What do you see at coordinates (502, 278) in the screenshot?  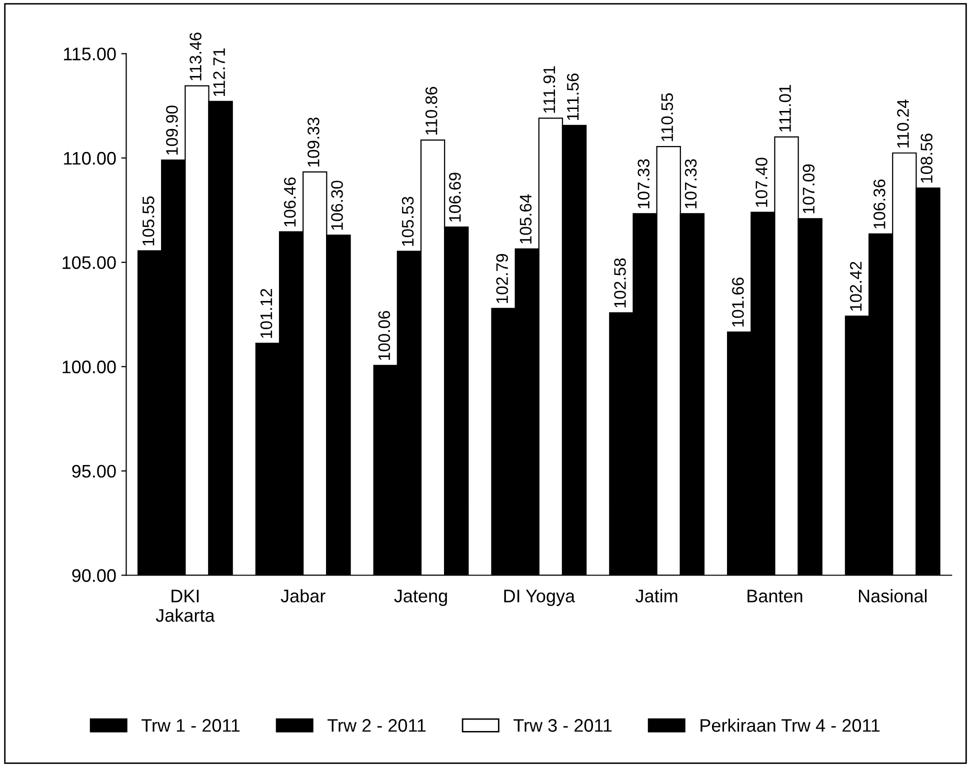 I see `data-label: 102.79` at bounding box center [502, 278].